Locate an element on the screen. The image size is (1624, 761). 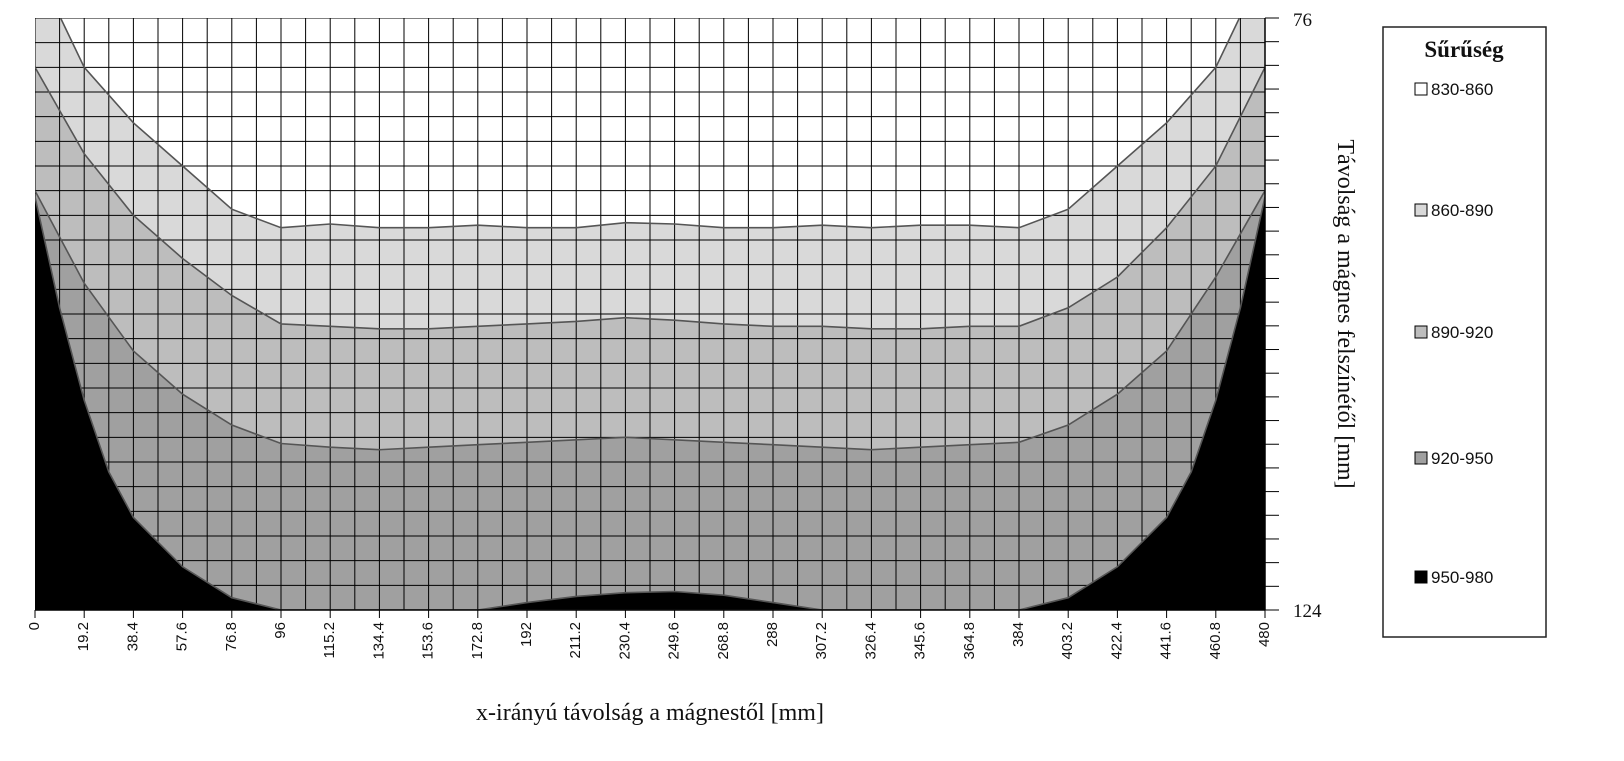
x-tick-label: 38.4 is located at coordinates (132, 636).